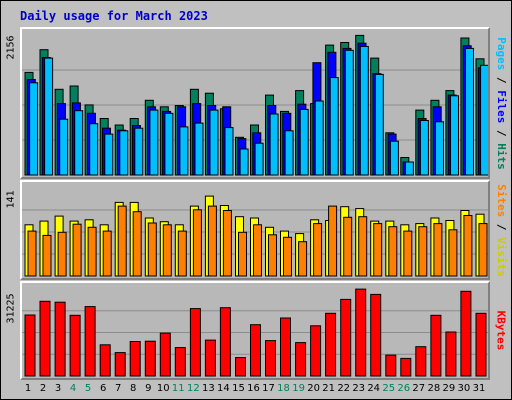 This screenshot has width=512, height=400. What do you see at coordinates (118, 388) in the screenshot?
I see `x-tick-label-day-7: 7` at bounding box center [118, 388].